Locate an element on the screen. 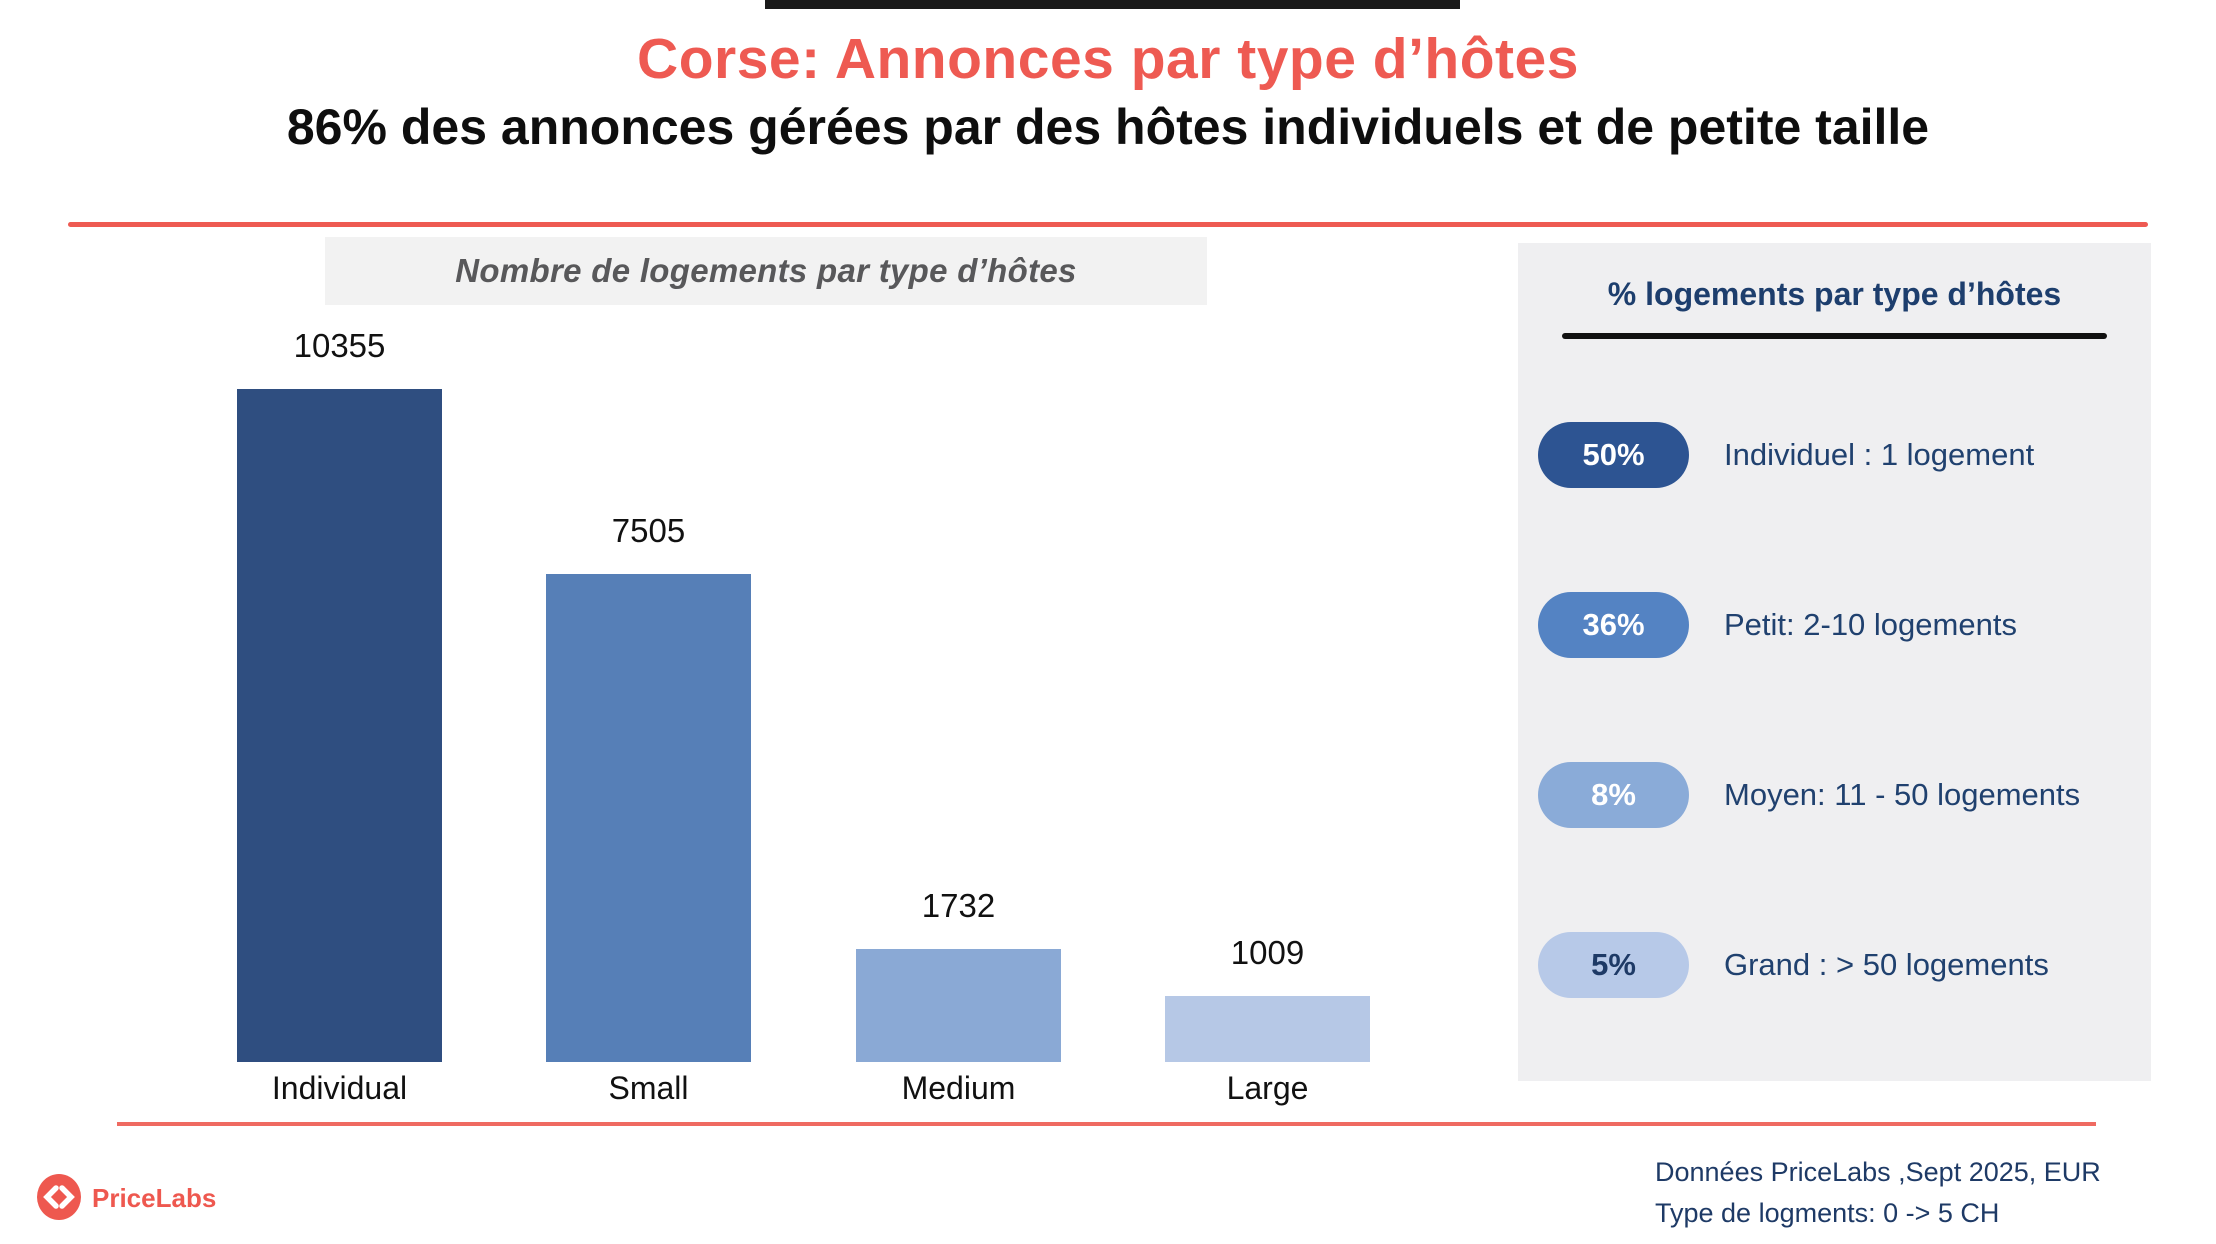  bar-value-label: 1732 is located at coordinates (958, 905).